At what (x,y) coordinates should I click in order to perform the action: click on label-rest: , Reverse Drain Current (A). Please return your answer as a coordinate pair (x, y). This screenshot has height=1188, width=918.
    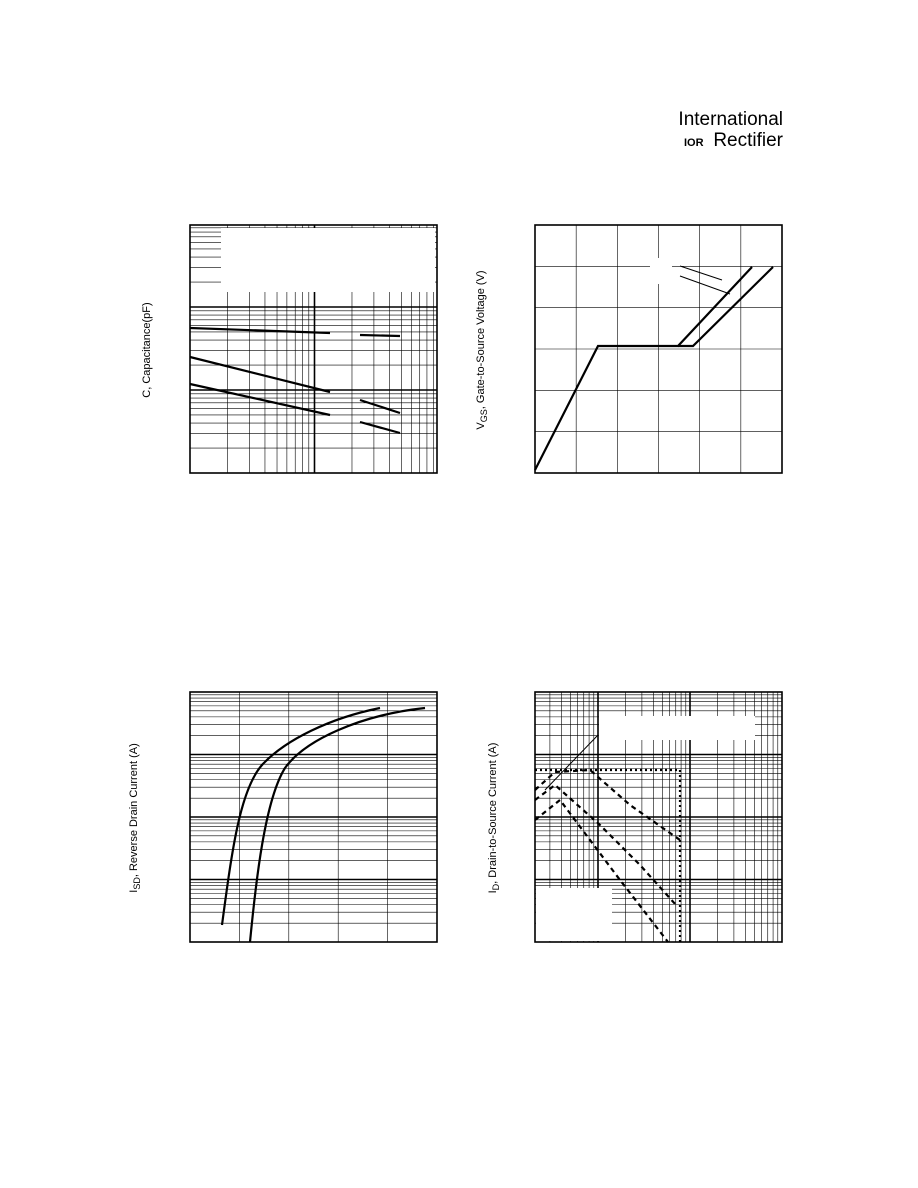
    Looking at the image, I should click on (134, 810).